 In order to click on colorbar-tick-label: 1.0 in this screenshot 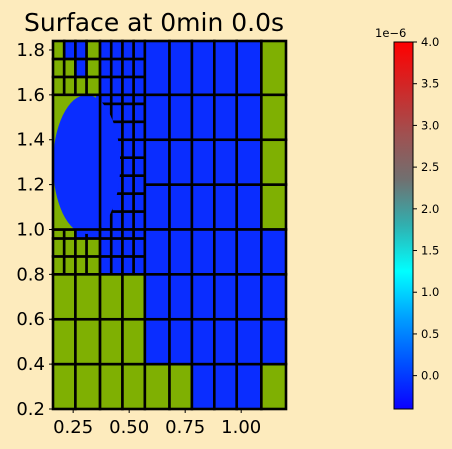, I will do `click(430, 292)`.